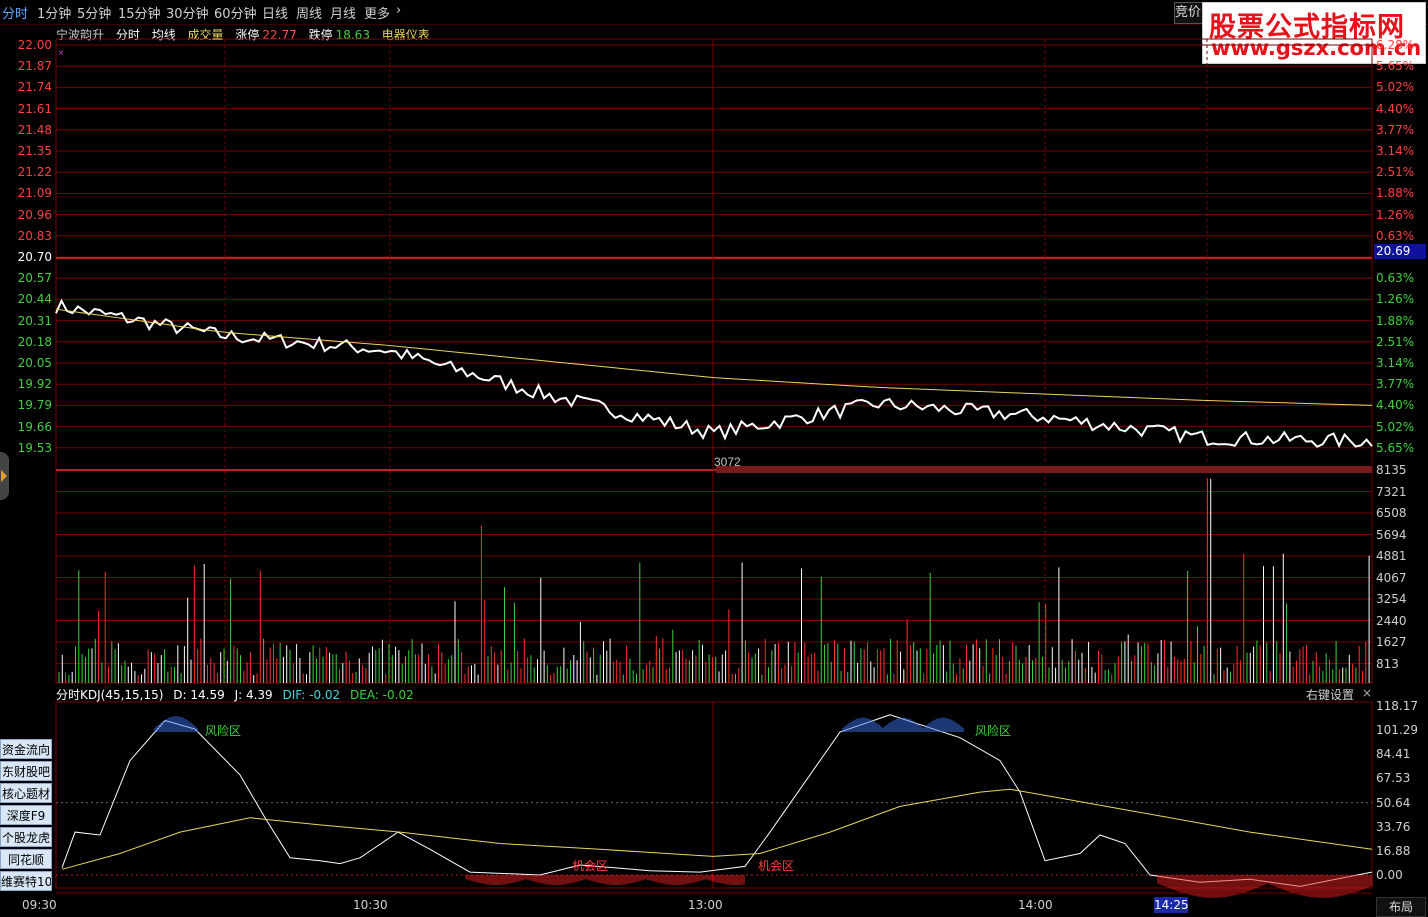 Image resolution: width=1428 pixels, height=917 pixels. What do you see at coordinates (727, 462) in the screenshot?
I see `volume-marker-label: 3072` at bounding box center [727, 462].